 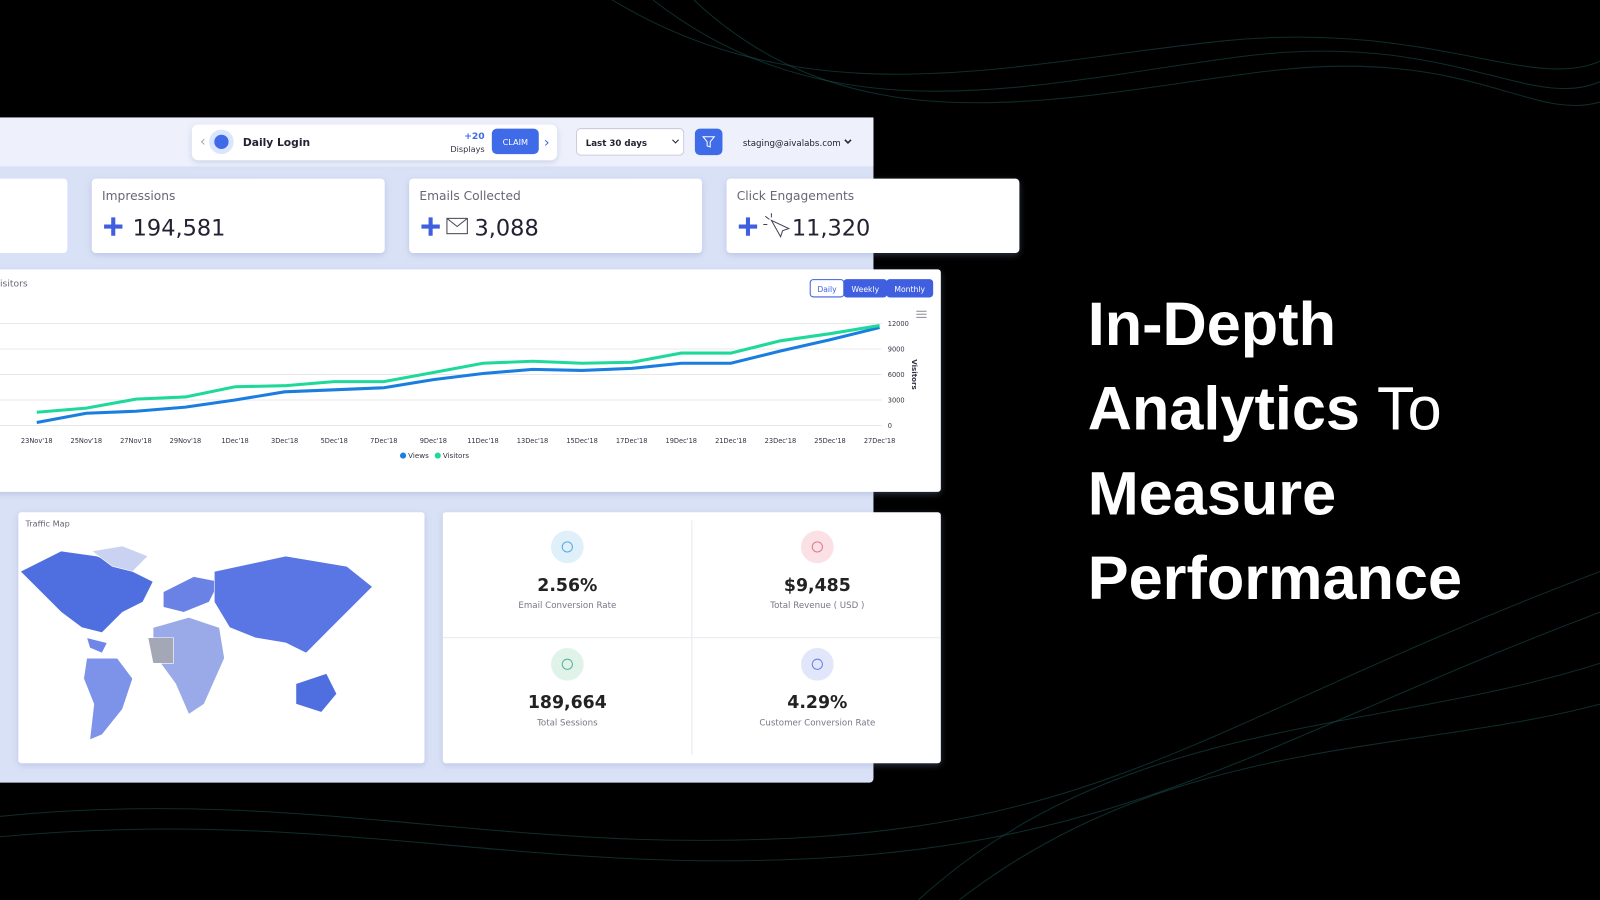 I want to click on prev-arrow: ‹, so click(x=203, y=142).